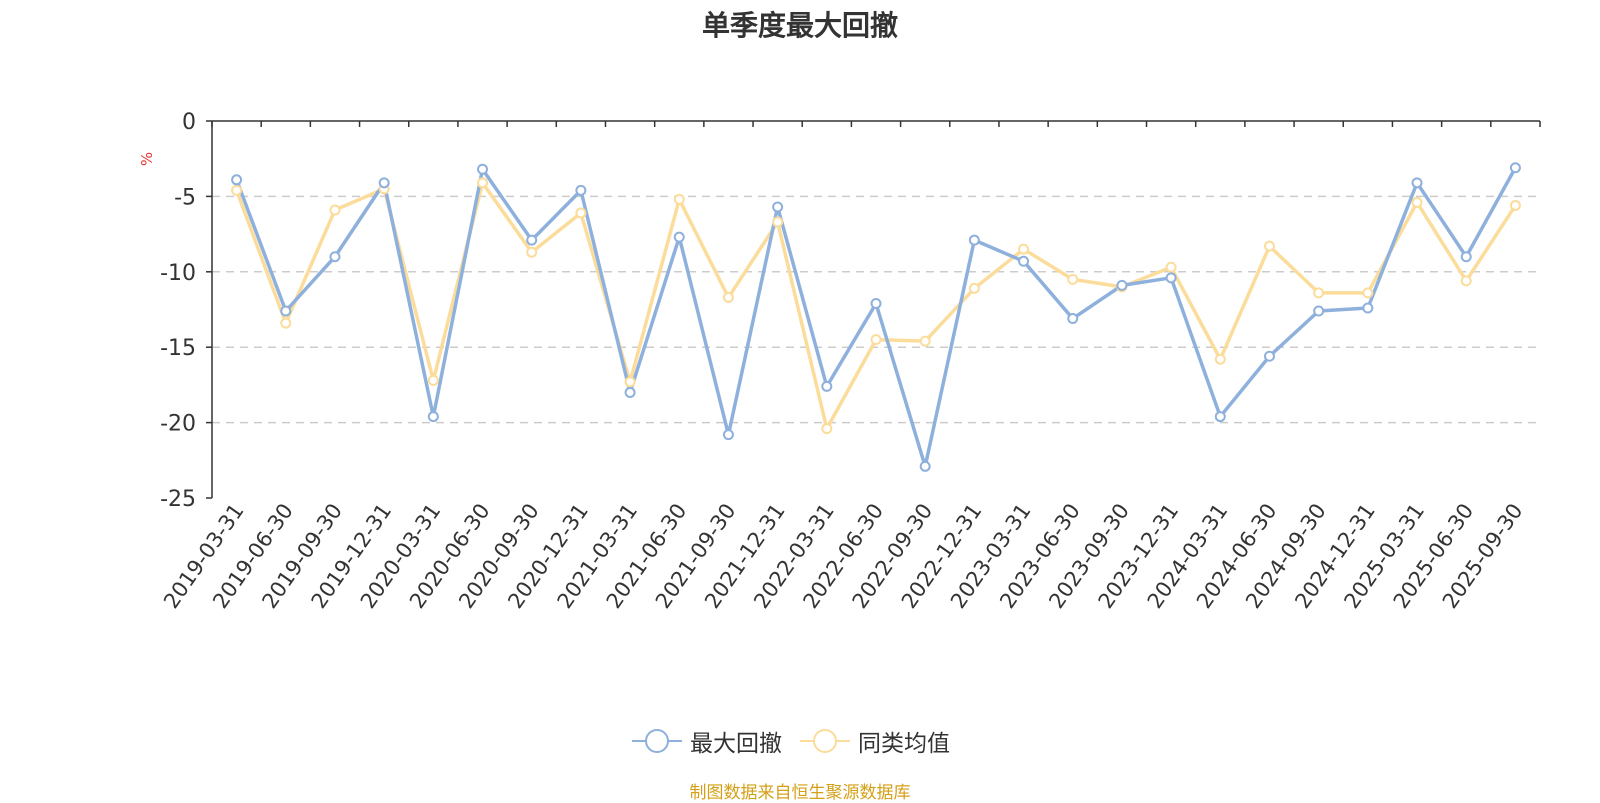 This screenshot has height=803, width=1600. What do you see at coordinates (185, 197) in the screenshot?
I see `y-tick-label-1: -5` at bounding box center [185, 197].